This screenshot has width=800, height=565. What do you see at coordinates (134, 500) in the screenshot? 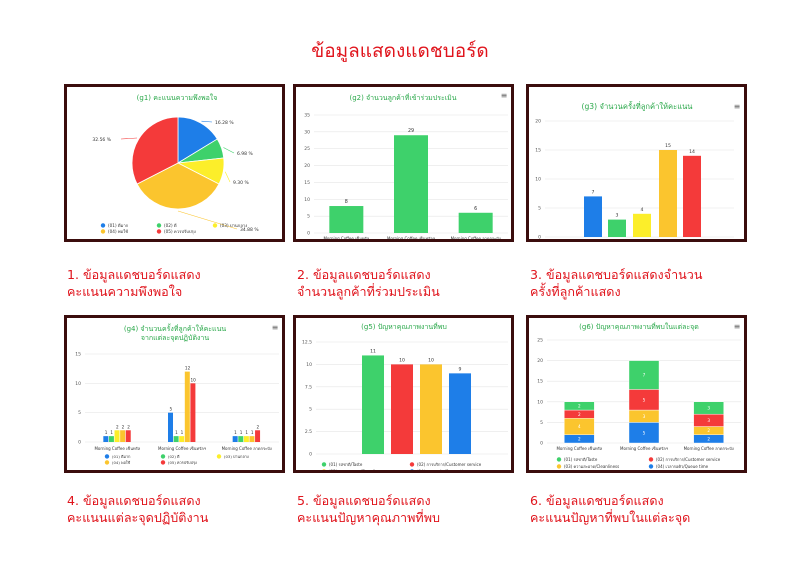
I see `caption-4-line1: 4. ข้อมูลแดชบอร์ดแสดง` at bounding box center [134, 500].